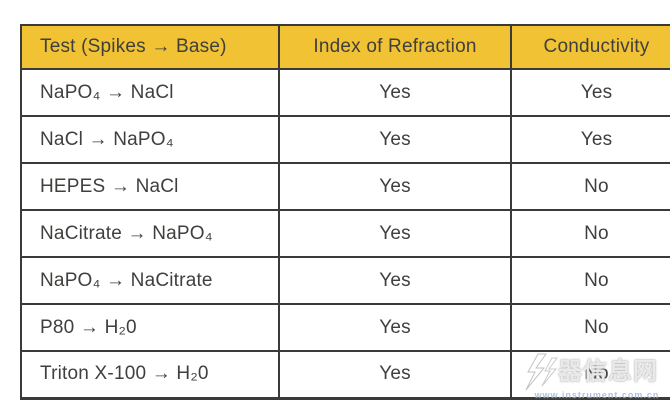 The image size is (670, 417). I want to click on column-header-index-of-refraction: Index of Refraction, so click(395, 47).